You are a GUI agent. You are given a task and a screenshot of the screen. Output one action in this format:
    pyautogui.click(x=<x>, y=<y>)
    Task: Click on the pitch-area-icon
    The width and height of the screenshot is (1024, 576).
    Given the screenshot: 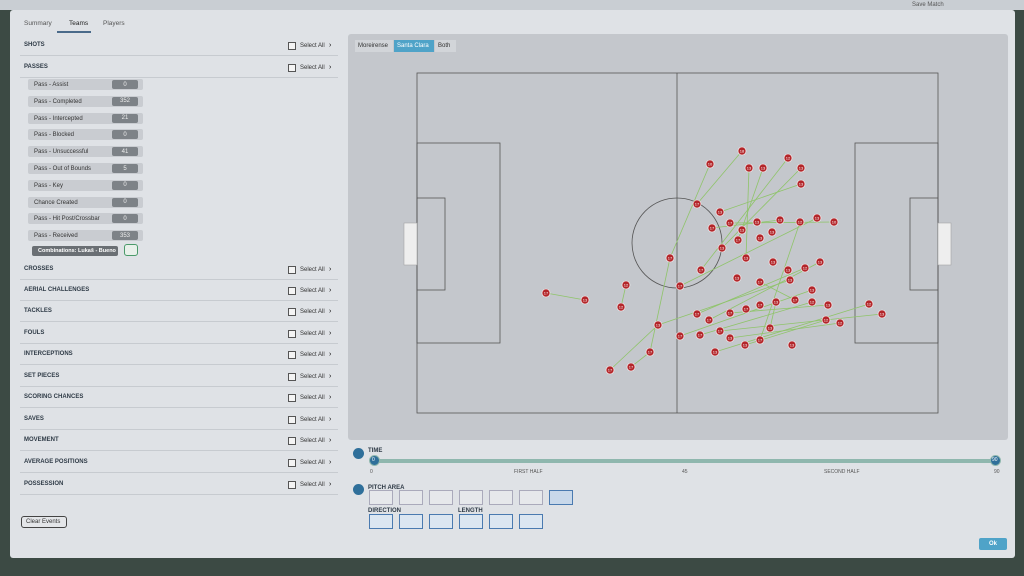 What is the action you would take?
    pyautogui.click(x=358, y=489)
    